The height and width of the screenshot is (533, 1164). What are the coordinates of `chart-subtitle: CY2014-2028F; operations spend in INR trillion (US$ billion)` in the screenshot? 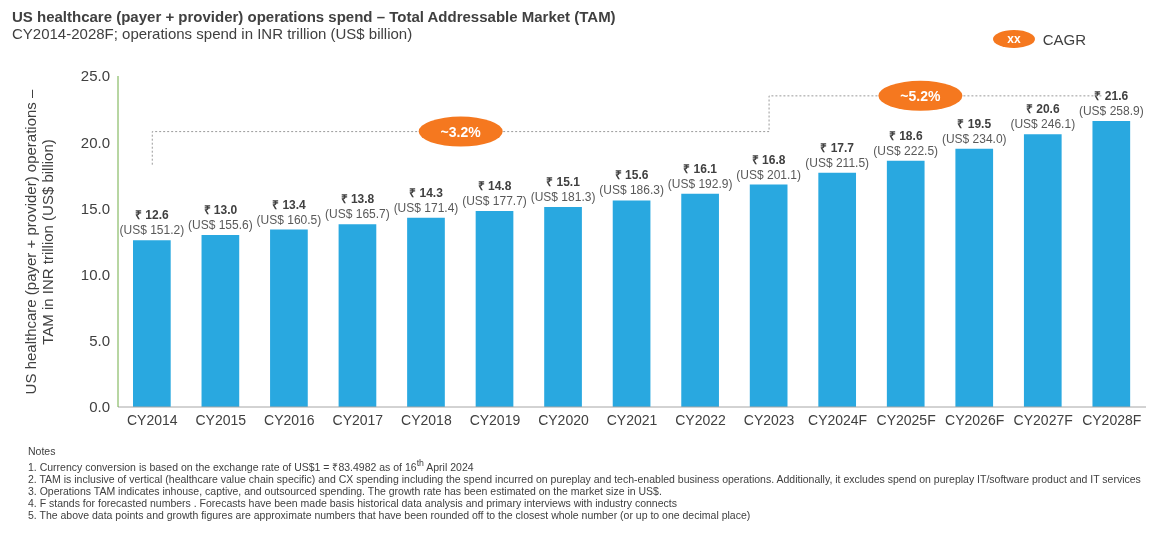 It's located at (212, 33).